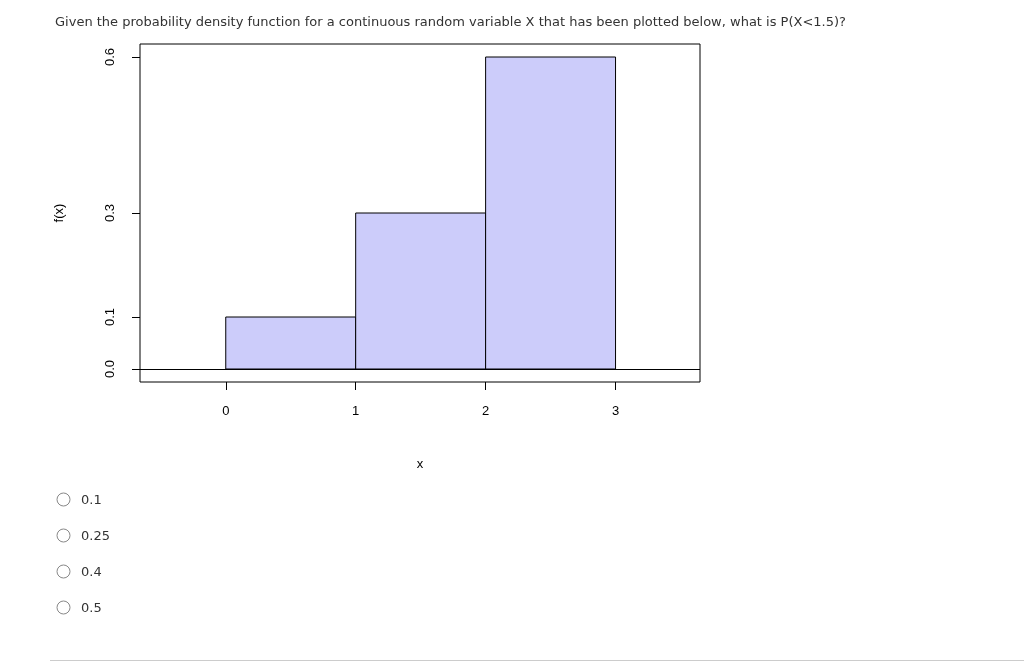 This screenshot has width=1024, height=666. I want to click on text: 0.1, so click(91, 499).